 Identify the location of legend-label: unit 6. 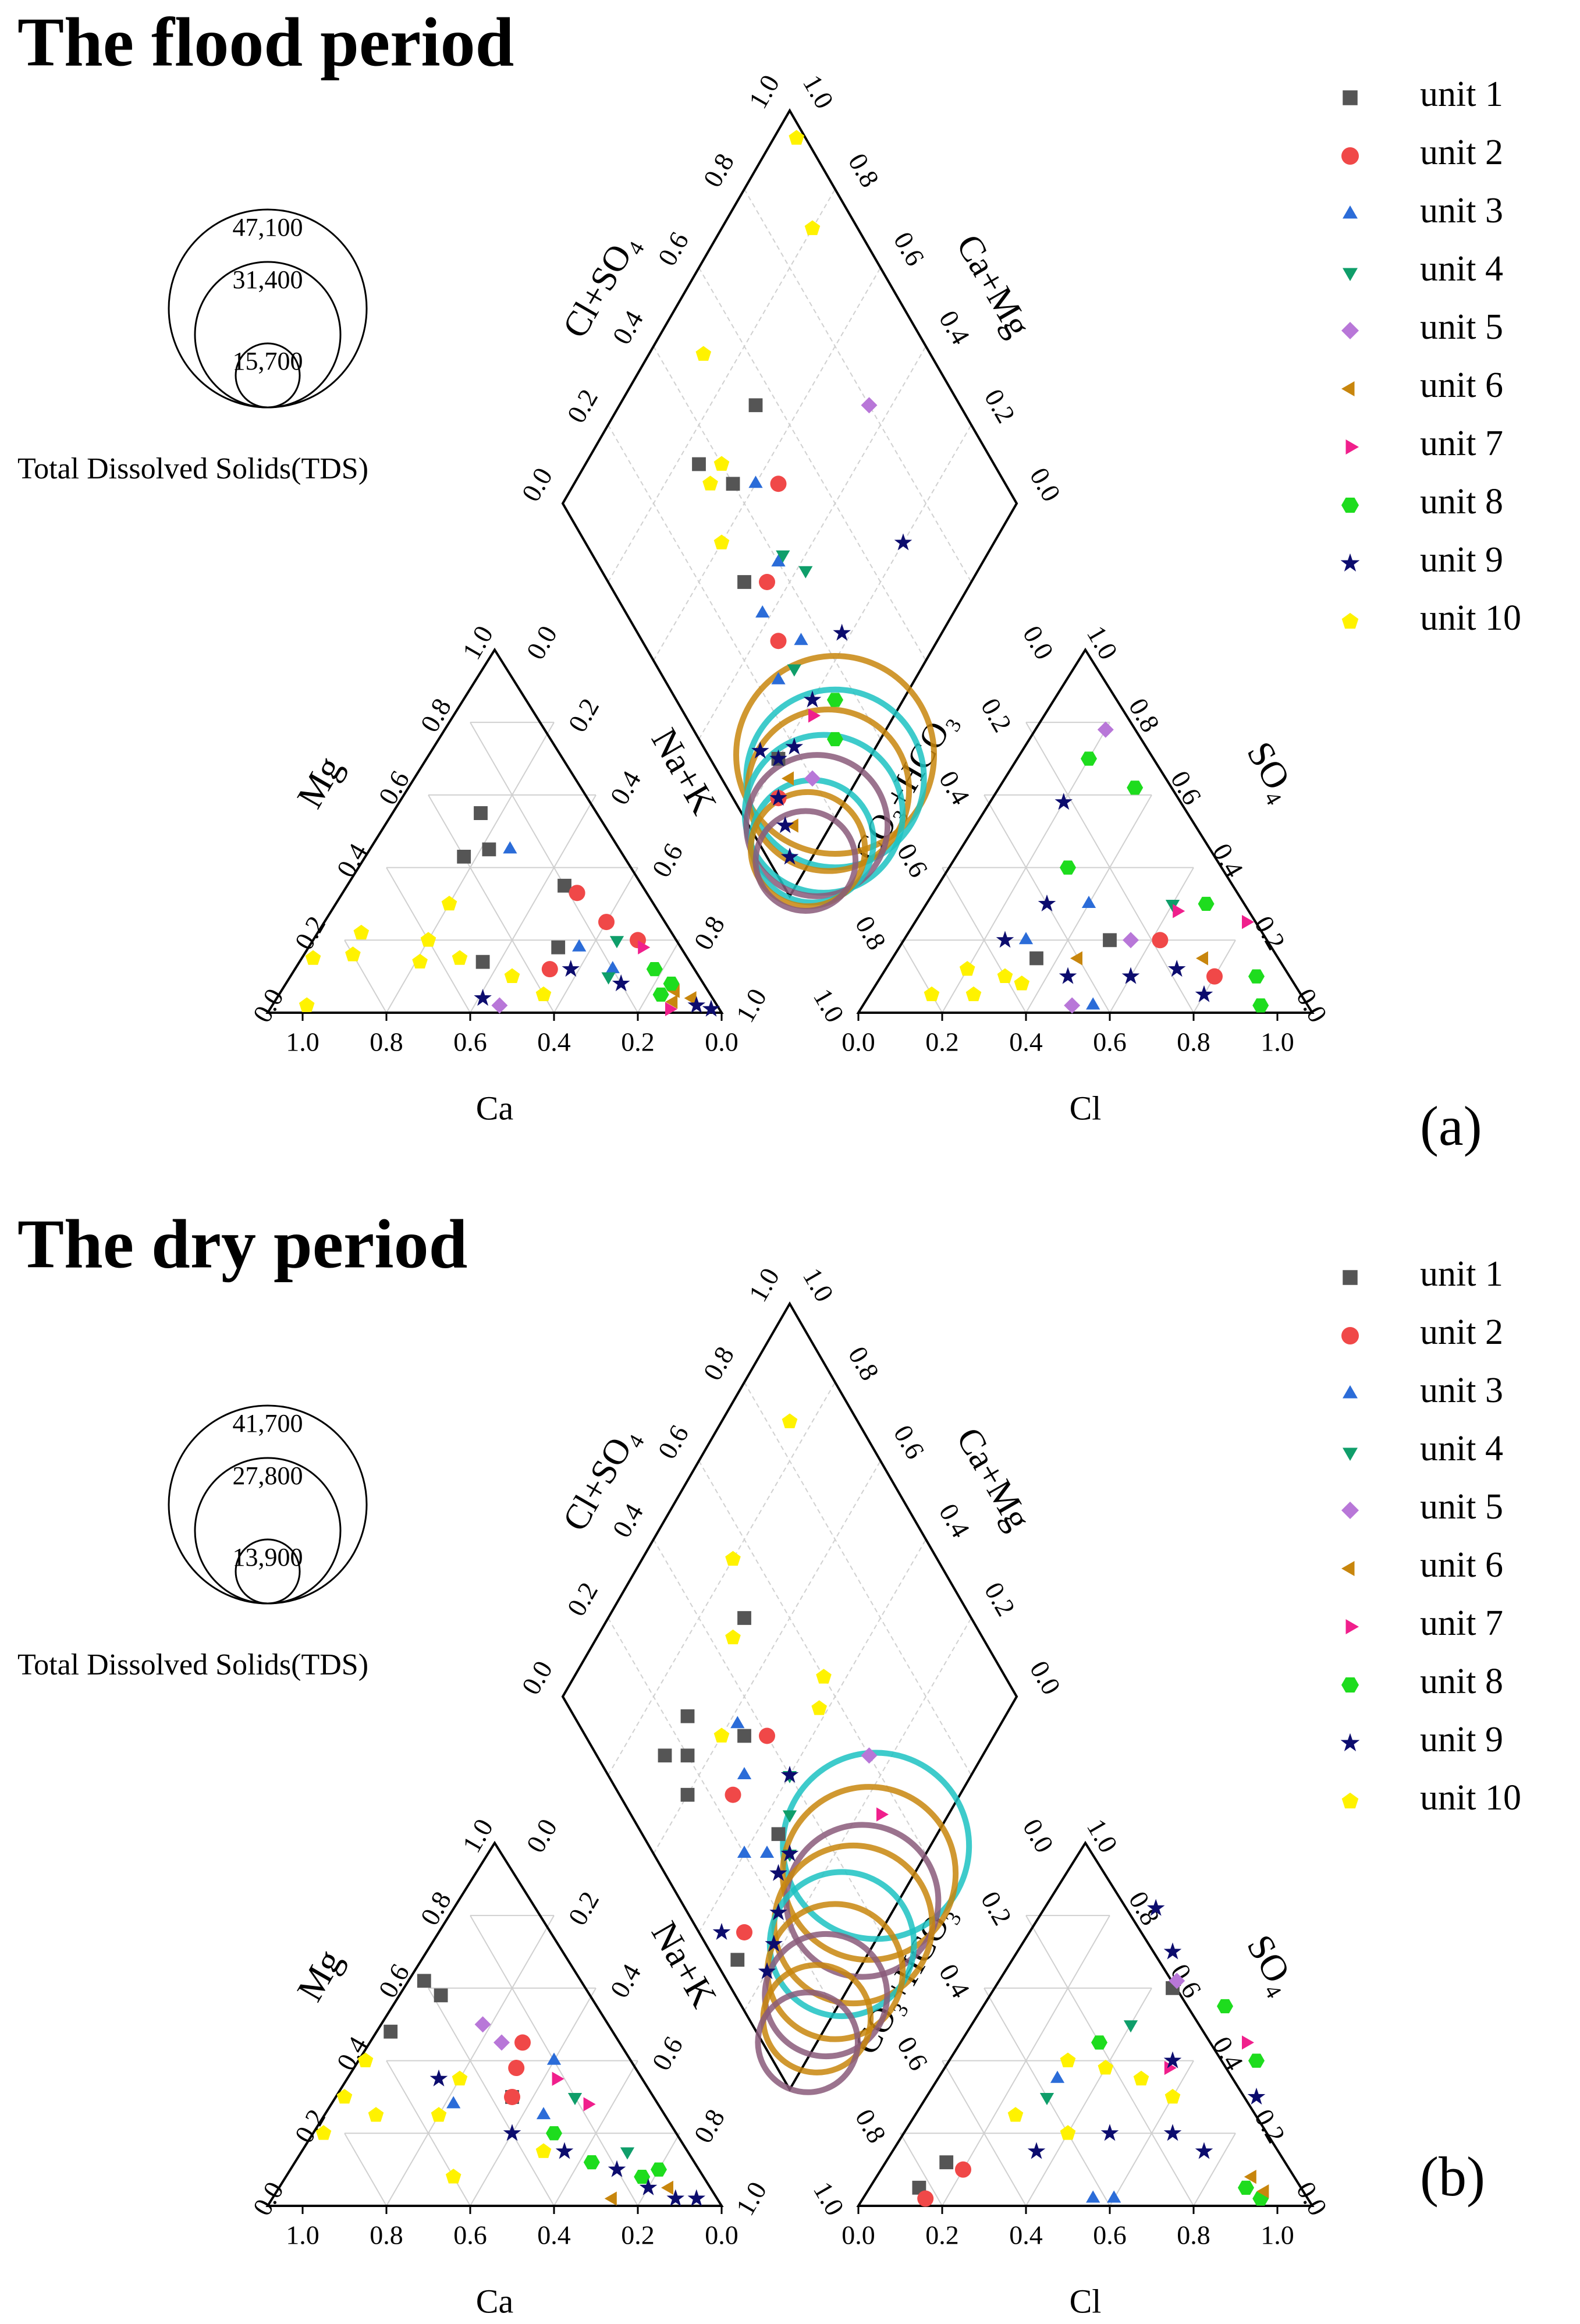
(1461, 1565).